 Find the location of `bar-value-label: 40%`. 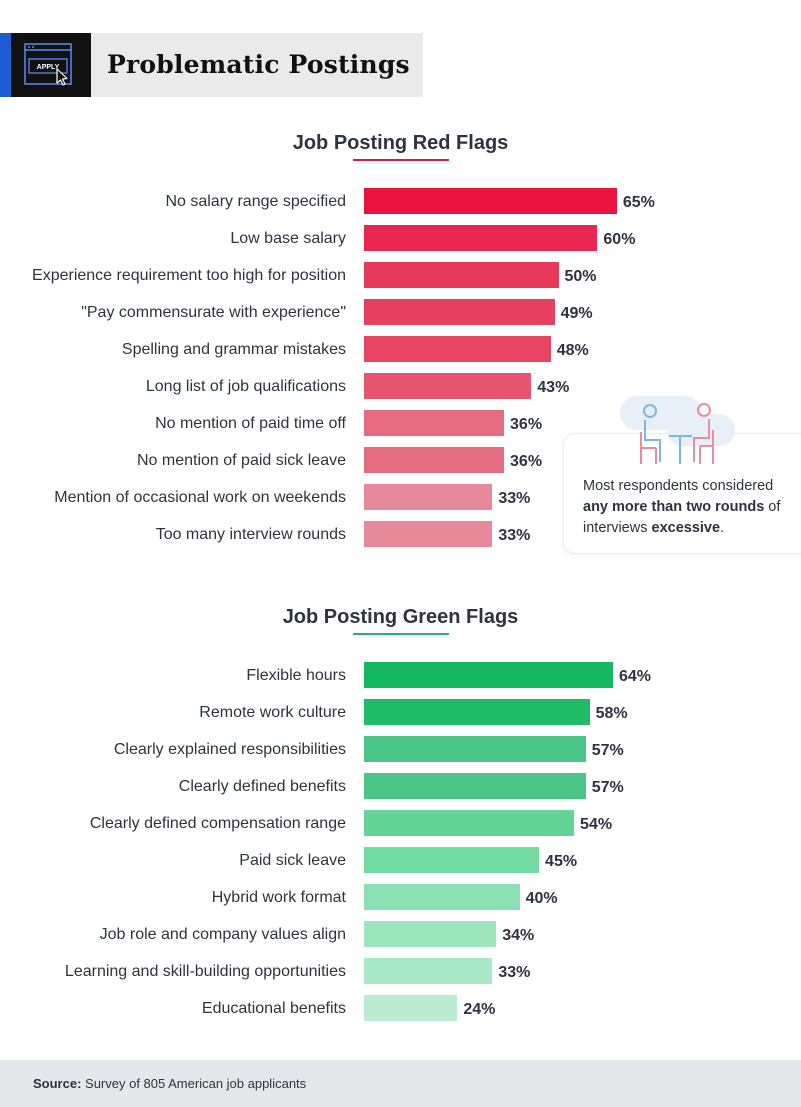

bar-value-label: 40% is located at coordinates (541, 898).